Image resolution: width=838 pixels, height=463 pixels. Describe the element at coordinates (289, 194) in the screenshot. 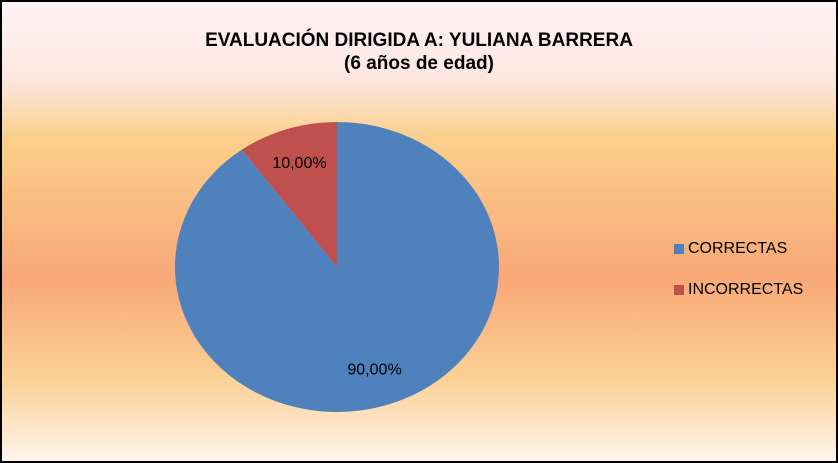

I see `pie-slice` at that location.